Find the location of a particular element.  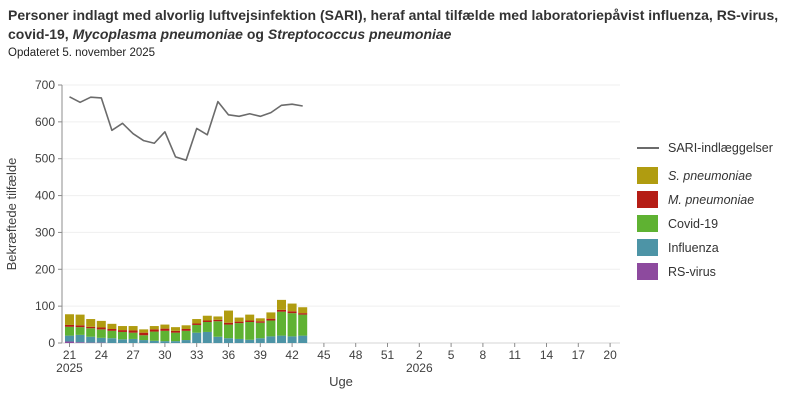

legend-label: S. pneumoniae is located at coordinates (710, 175).